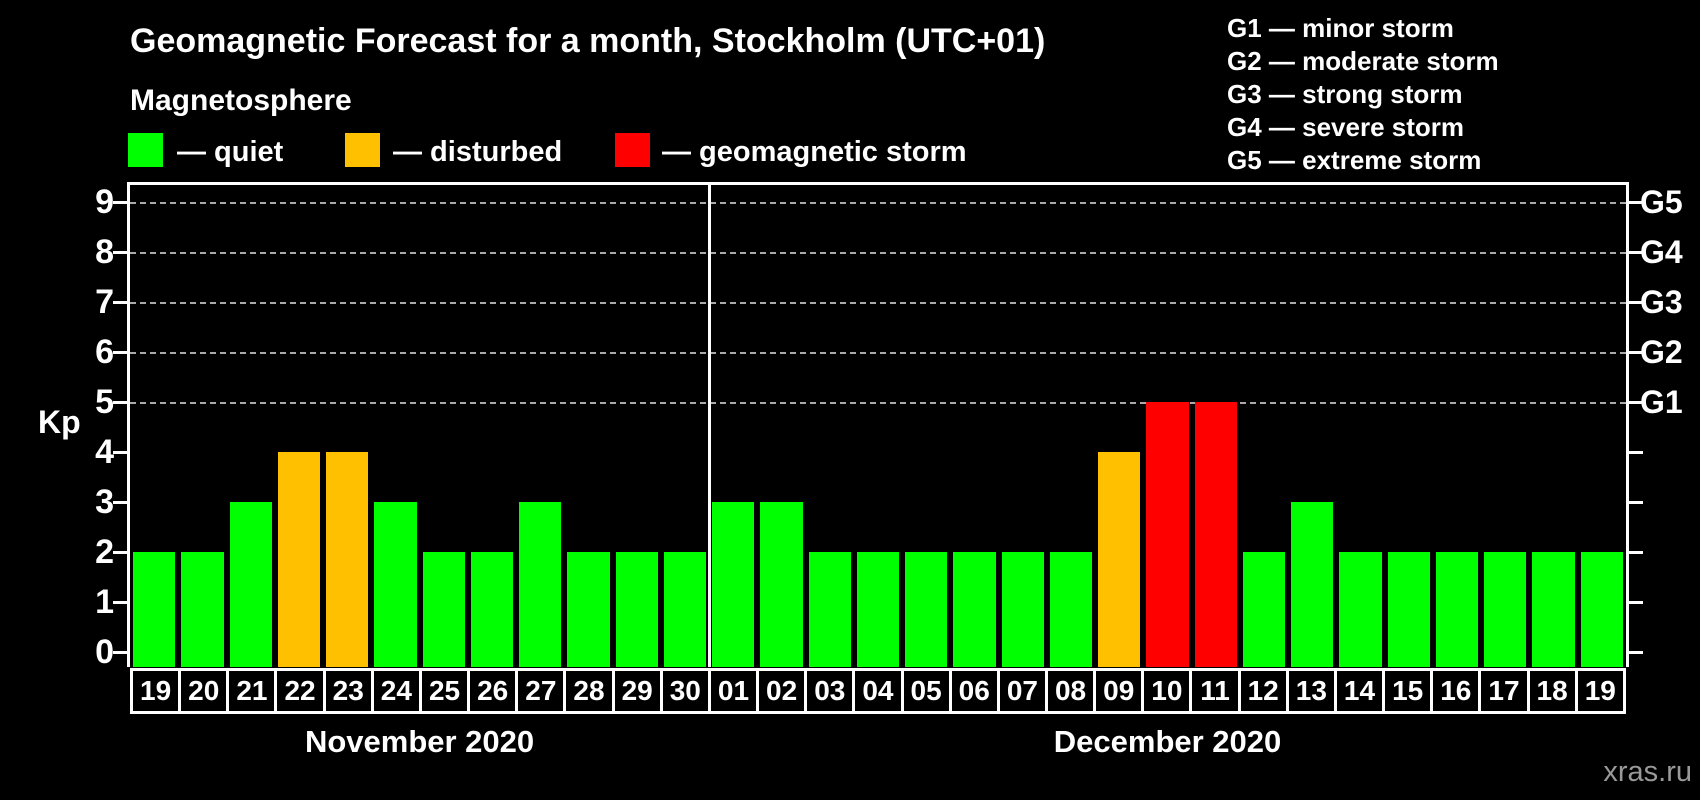 Image resolution: width=1700 pixels, height=800 pixels. Describe the element at coordinates (1661, 352) in the screenshot. I see `right-axis-label-G2: G2` at that location.